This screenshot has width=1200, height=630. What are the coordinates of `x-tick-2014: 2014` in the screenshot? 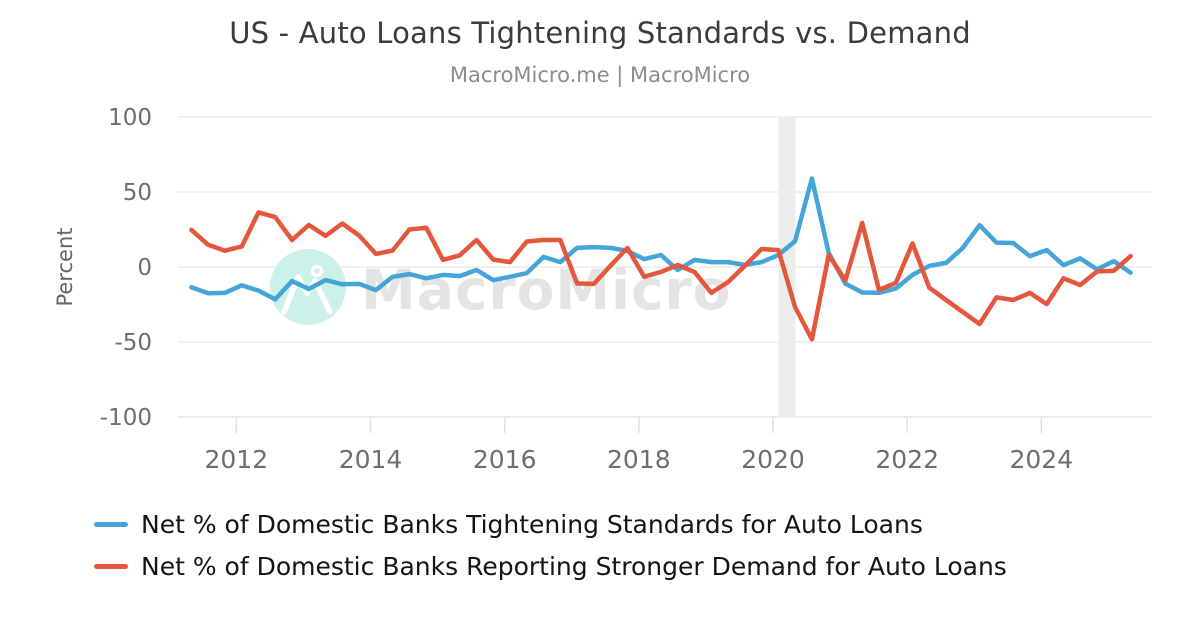 It's located at (371, 459).